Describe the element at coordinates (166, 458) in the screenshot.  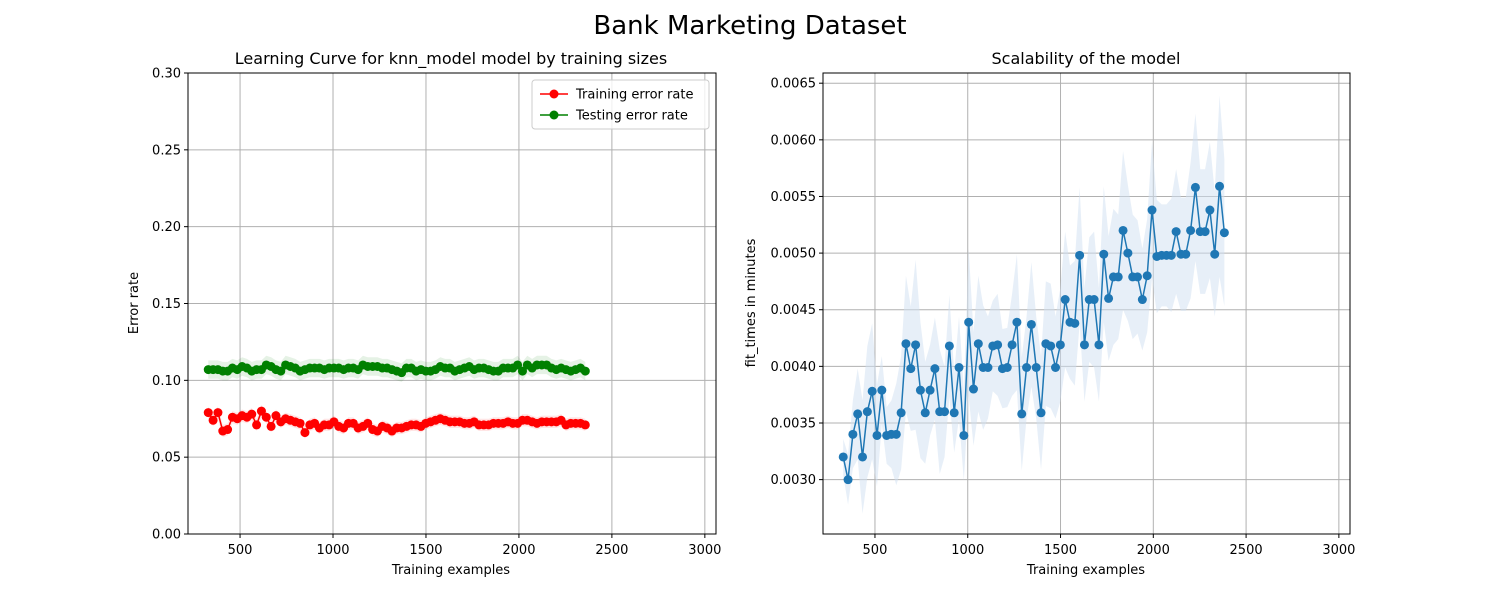
I see `y-tick-label: 0.05` at that location.